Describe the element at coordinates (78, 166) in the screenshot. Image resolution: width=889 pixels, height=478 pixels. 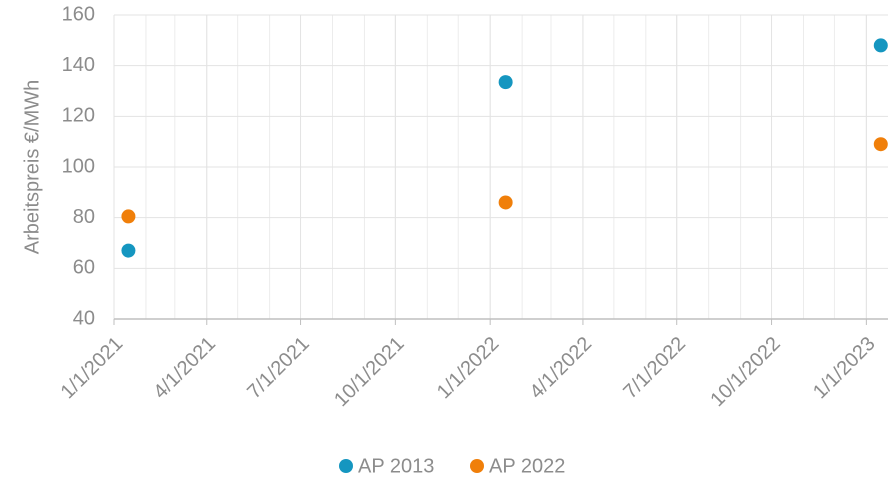
I see `y-tick-label: 100` at that location.